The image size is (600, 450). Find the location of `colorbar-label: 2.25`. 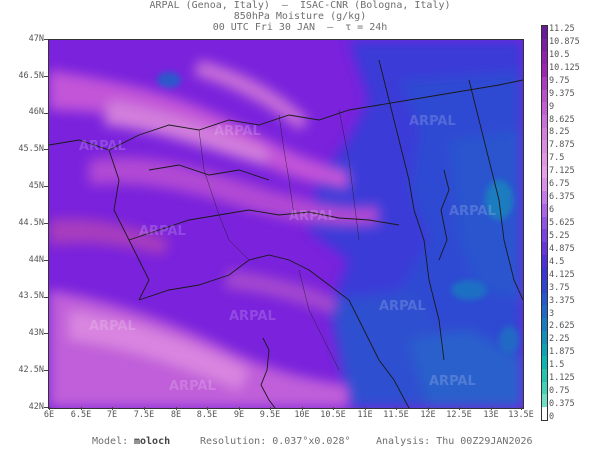

colorbar-label: 2.25 is located at coordinates (559, 339).